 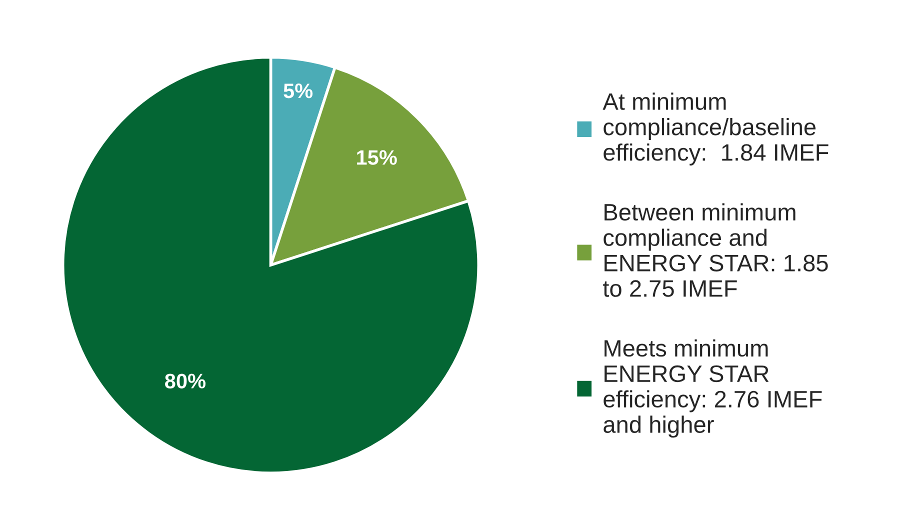 What do you see at coordinates (715, 129) in the screenshot?
I see `legend-label: At minimum compliance/baseline efficiency: 1.84 IMEF` at bounding box center [715, 129].